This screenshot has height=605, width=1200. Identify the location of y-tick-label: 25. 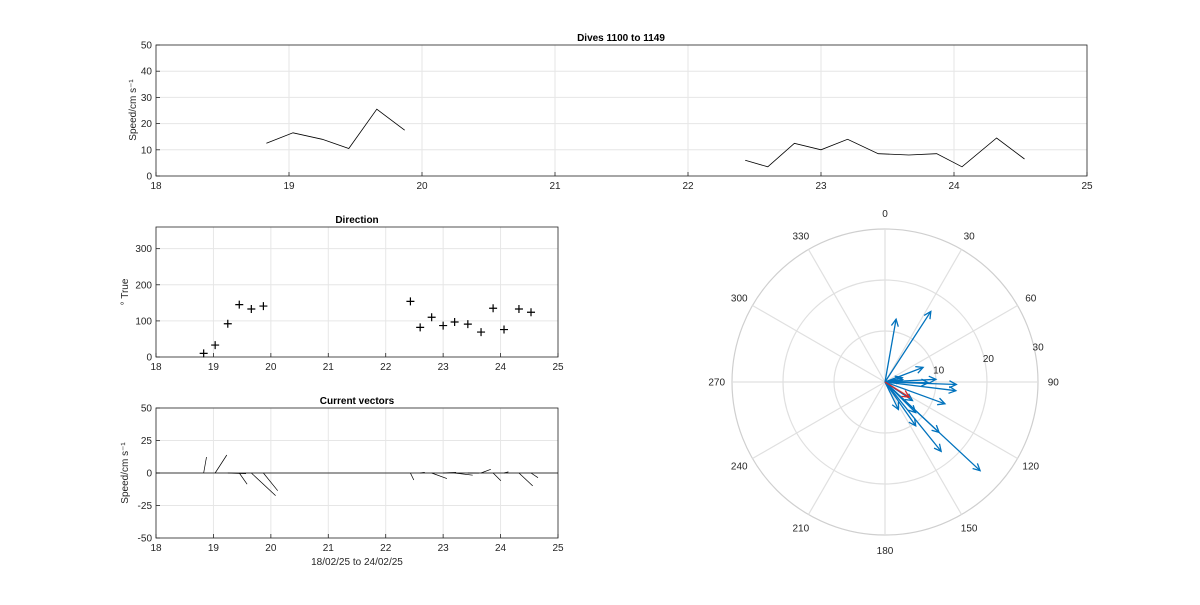
(147, 441).